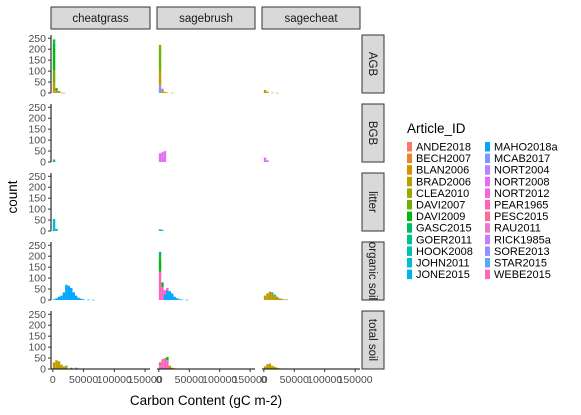 Image resolution: width=581 pixels, height=415 pixels. Describe the element at coordinates (440, 217) in the screenshot. I see `legend-label-davi2009: DAVI2009` at that location.